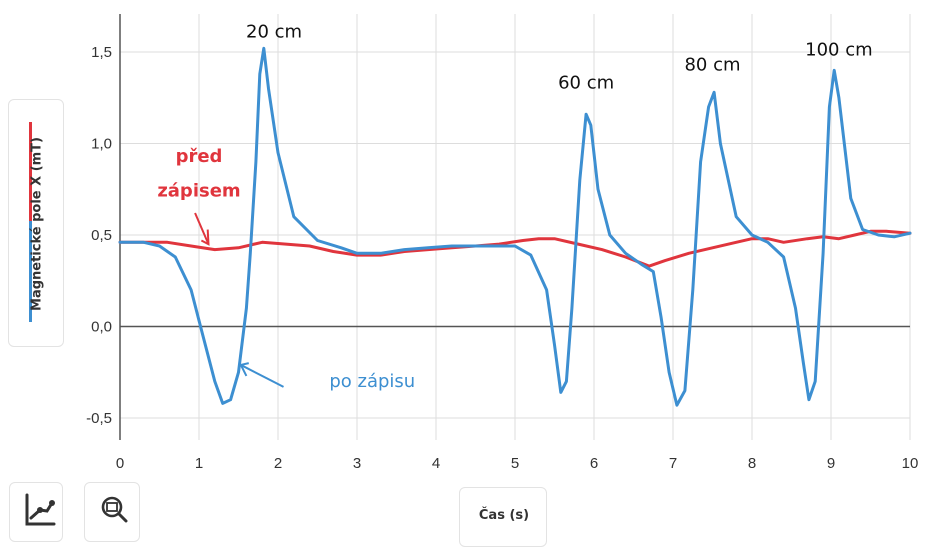  Describe the element at coordinates (40, 509) in the screenshot. I see `line-chart-icon` at that location.